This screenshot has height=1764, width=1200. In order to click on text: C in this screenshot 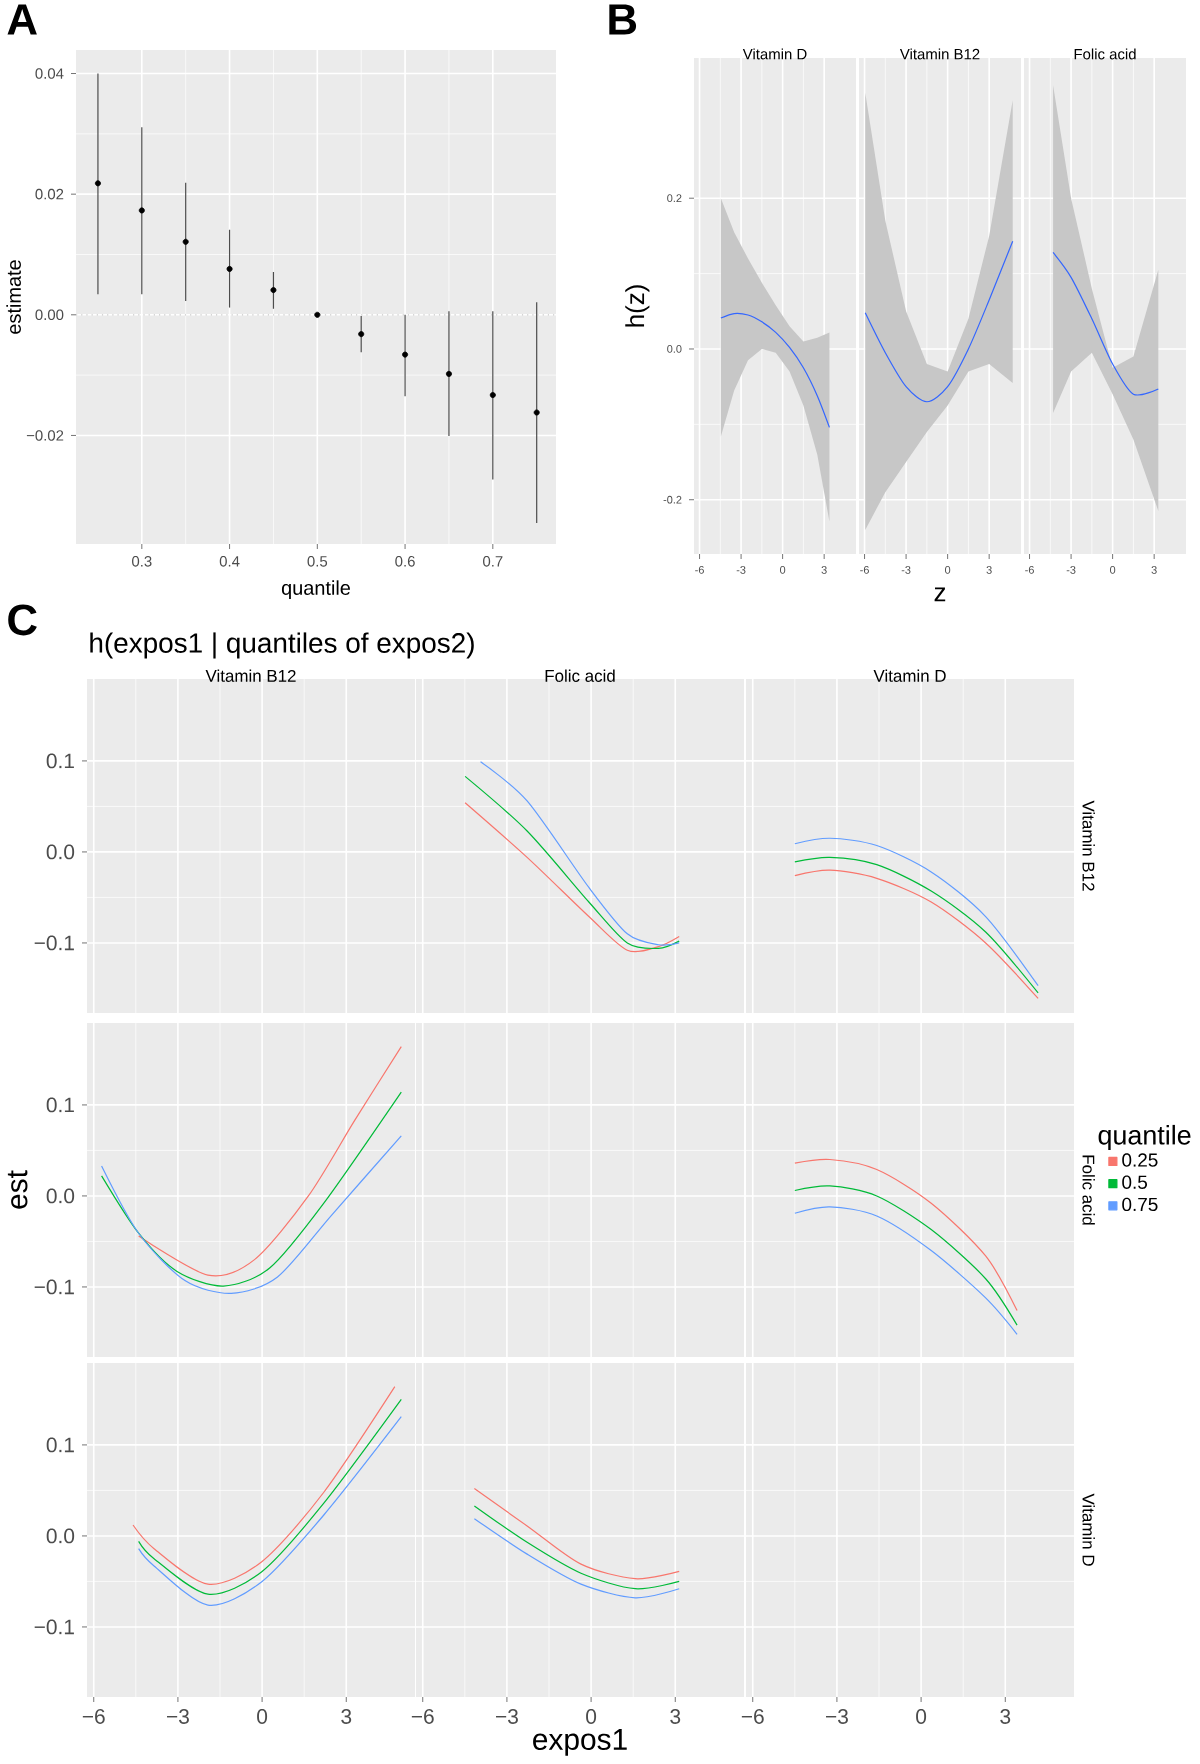, I will do `click(22, 620)`.